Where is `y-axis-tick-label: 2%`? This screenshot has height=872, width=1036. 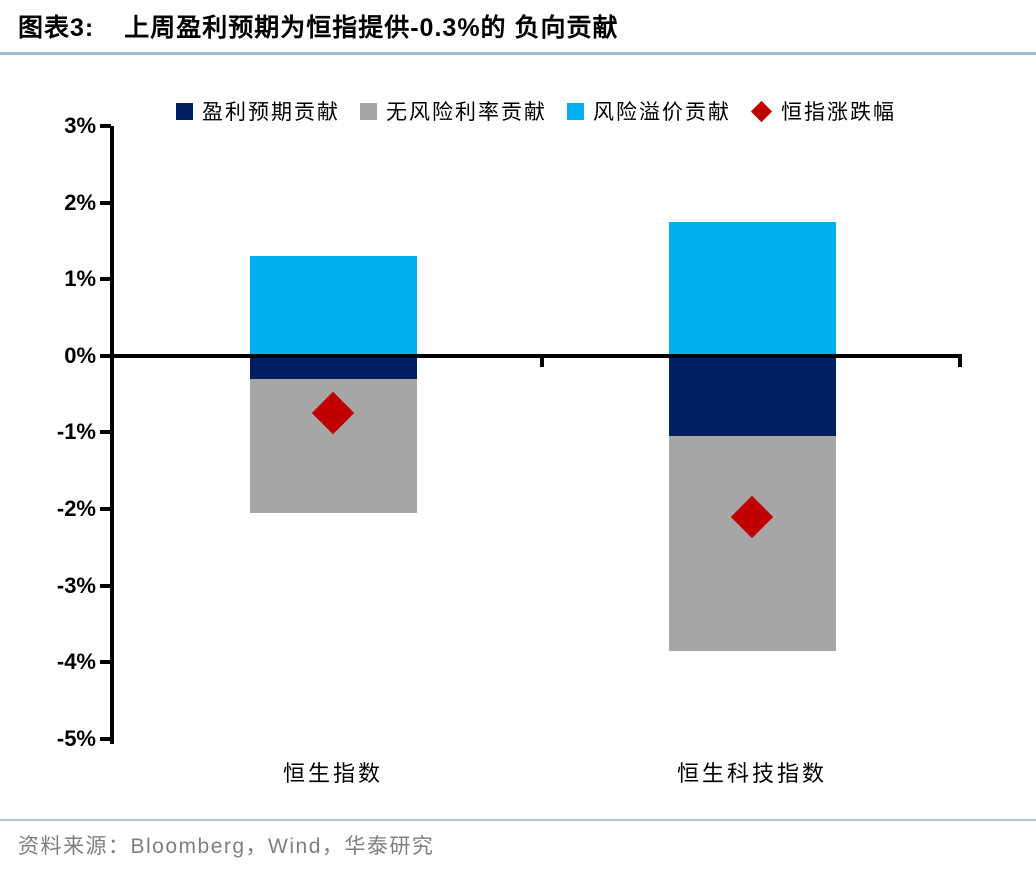
y-axis-tick-label: 2% is located at coordinates (80, 202).